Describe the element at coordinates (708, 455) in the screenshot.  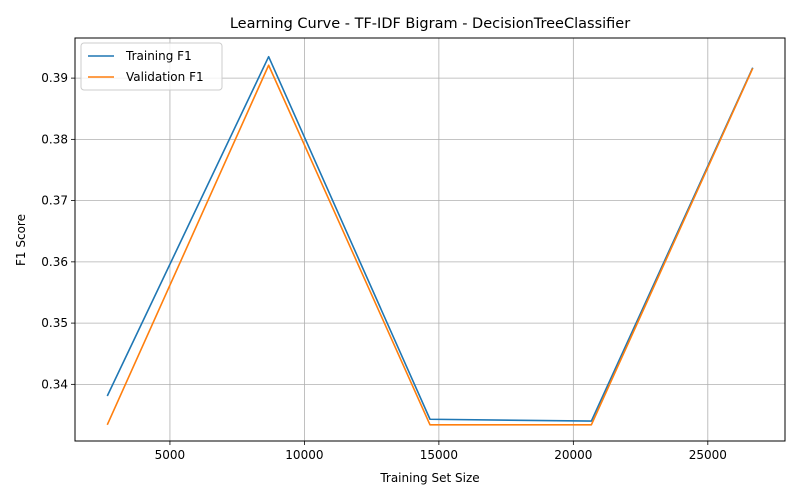
I see `x-tick-label: 25000` at that location.